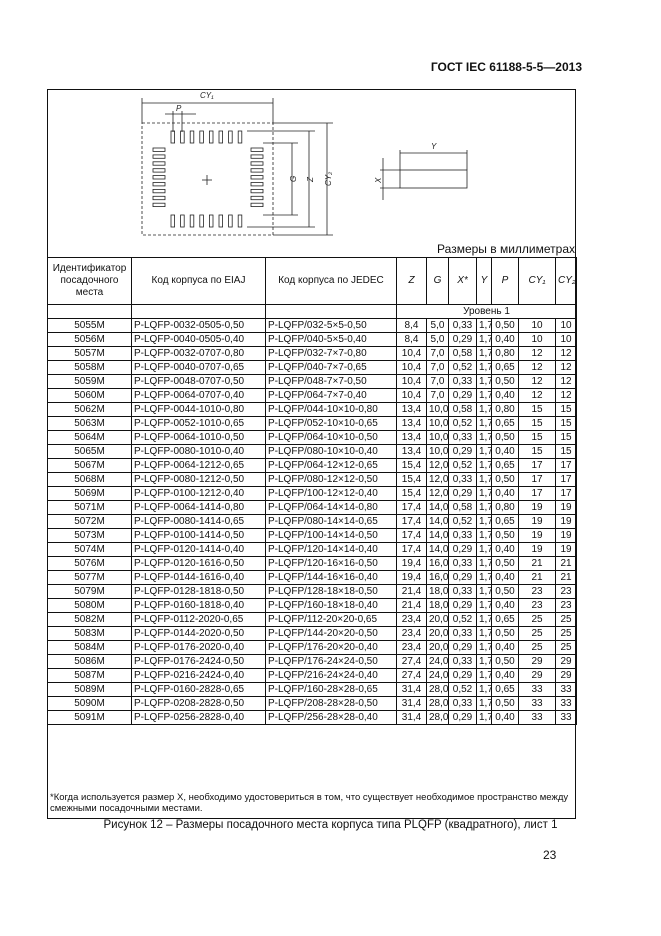  Describe the element at coordinates (411, 339) in the screenshot. I see `cell-z: 8,4` at that location.